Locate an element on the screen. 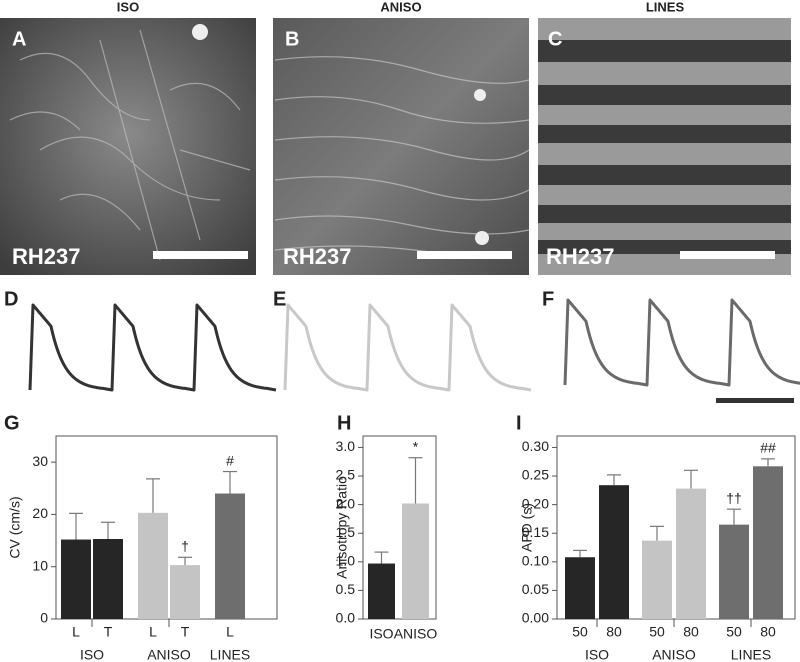  annotation: * is located at coordinates (416, 446).